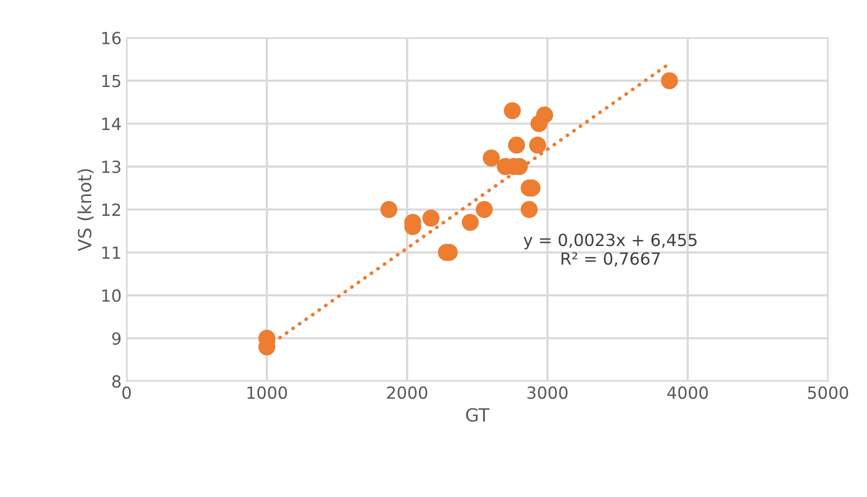  What do you see at coordinates (111, 167) in the screenshot?
I see `y-tick-label: 13` at bounding box center [111, 167].